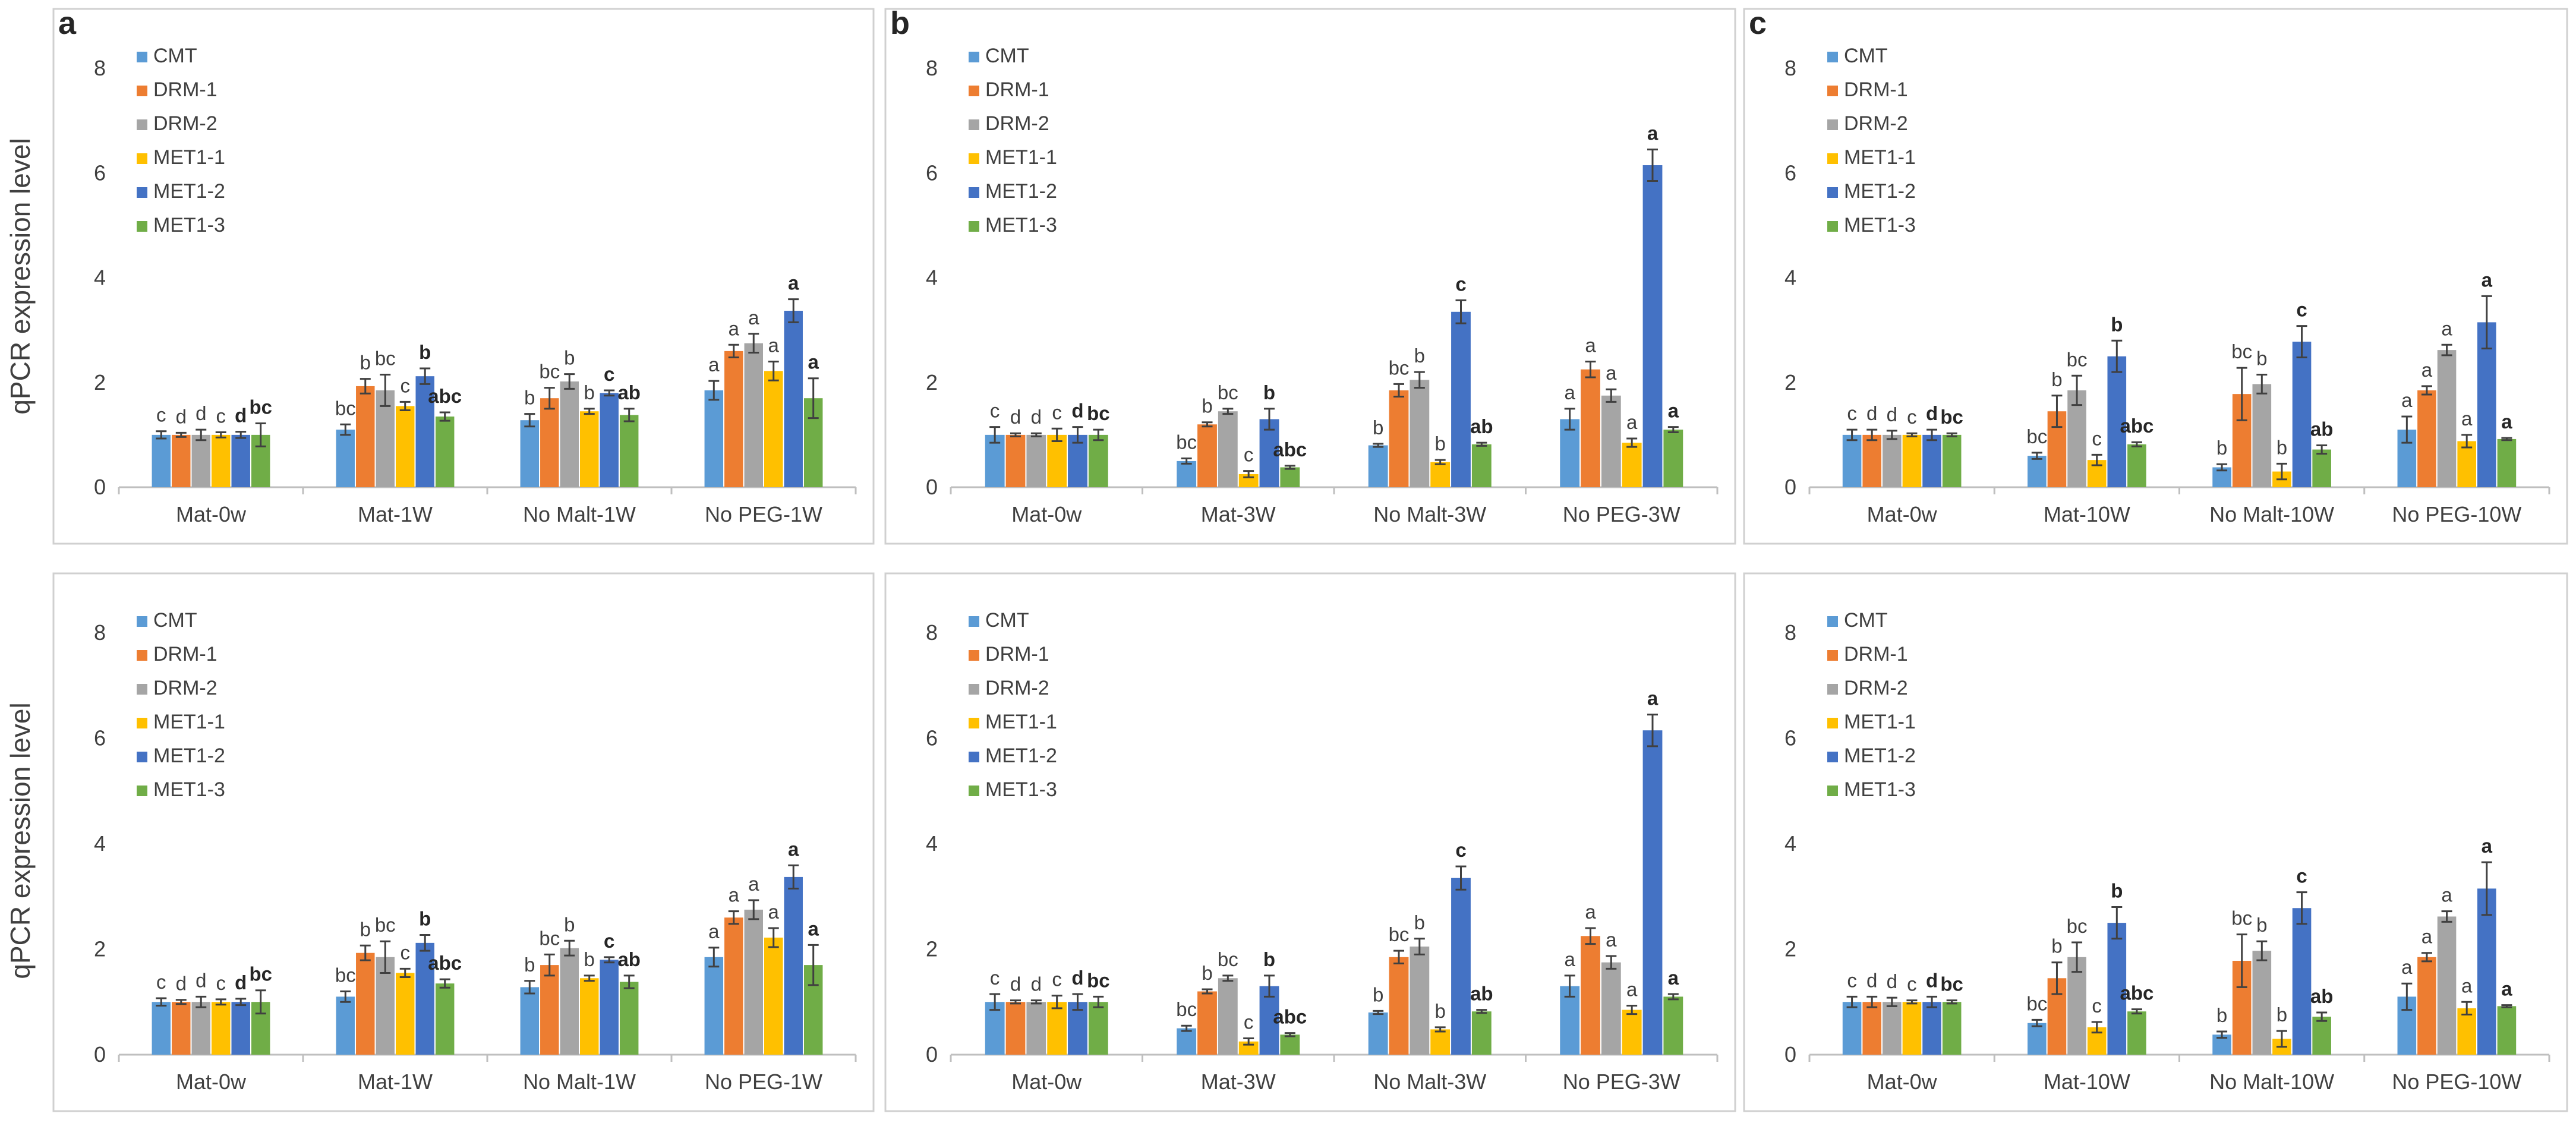  What do you see at coordinates (932, 487) in the screenshot?
I see `y-tick-label: 0` at bounding box center [932, 487].